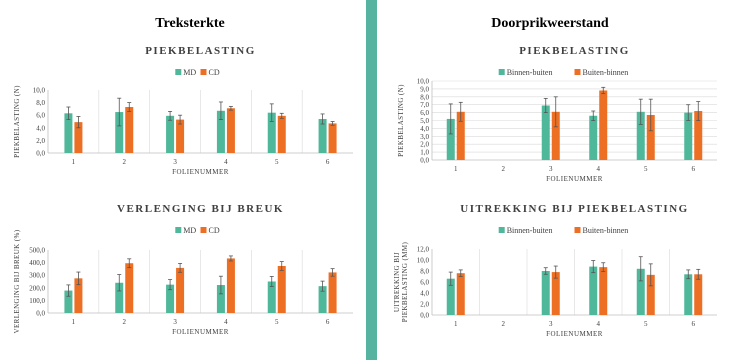 This screenshot has width=733, height=360. Describe the element at coordinates (423, 250) in the screenshot. I see `y-tick-label: 12,0` at that location.